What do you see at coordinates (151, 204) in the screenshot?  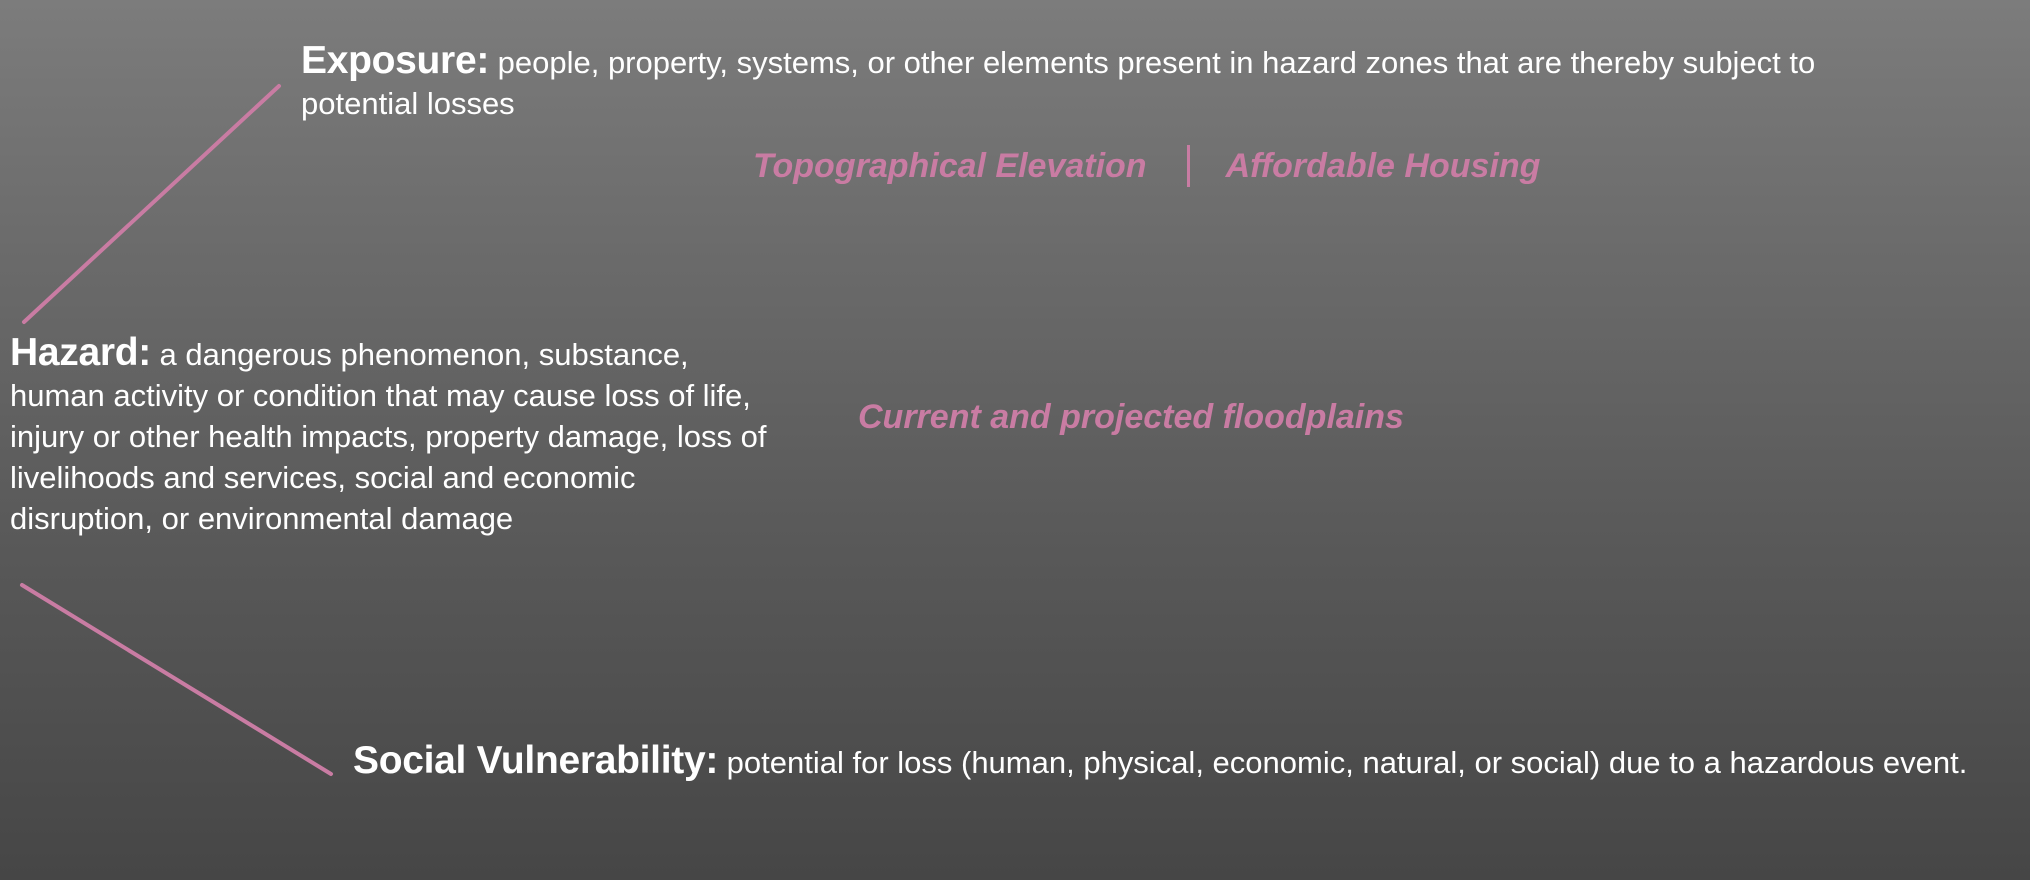 I see `hazard-to-exposure-connector` at bounding box center [151, 204].